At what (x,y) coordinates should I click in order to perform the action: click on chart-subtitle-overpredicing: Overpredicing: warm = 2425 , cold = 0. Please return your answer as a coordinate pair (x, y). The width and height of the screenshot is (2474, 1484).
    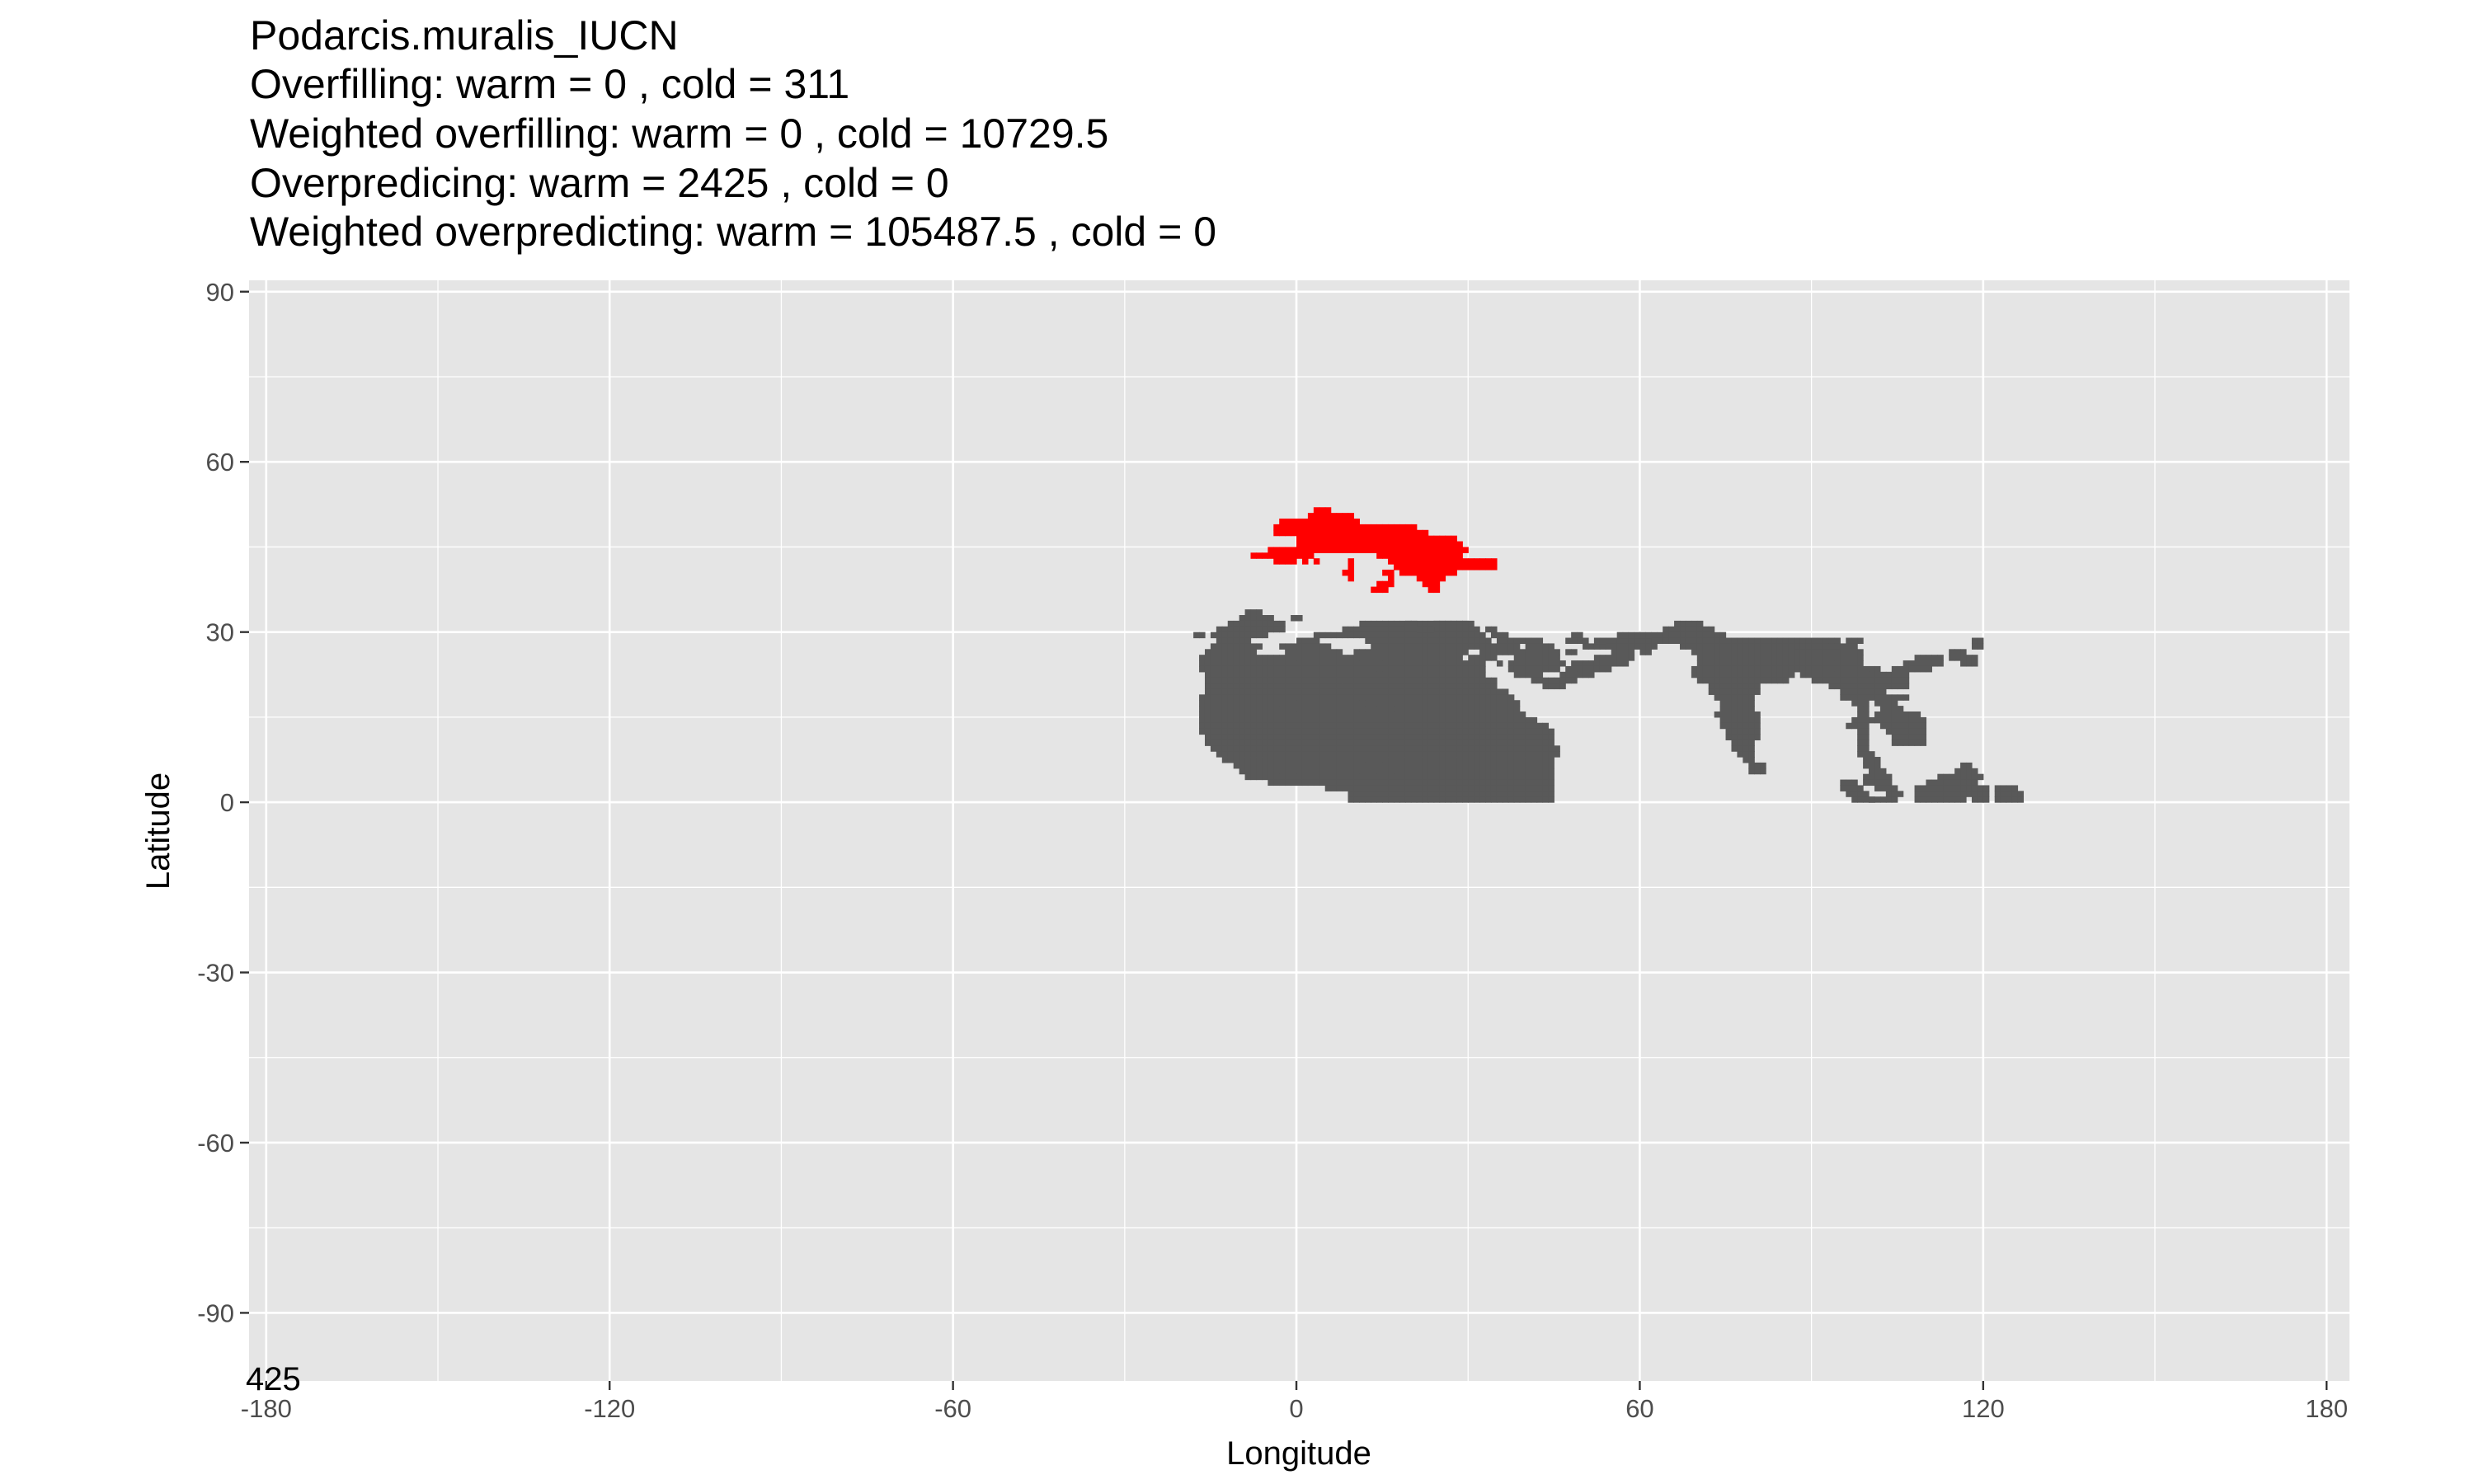
    Looking at the image, I should click on (599, 183).